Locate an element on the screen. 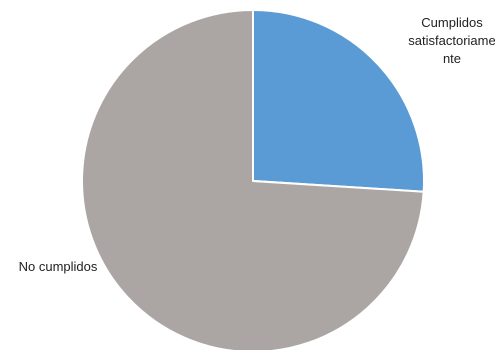 The height and width of the screenshot is (350, 495). pie-label-line: satisfactoriame is located at coordinates (451, 40).